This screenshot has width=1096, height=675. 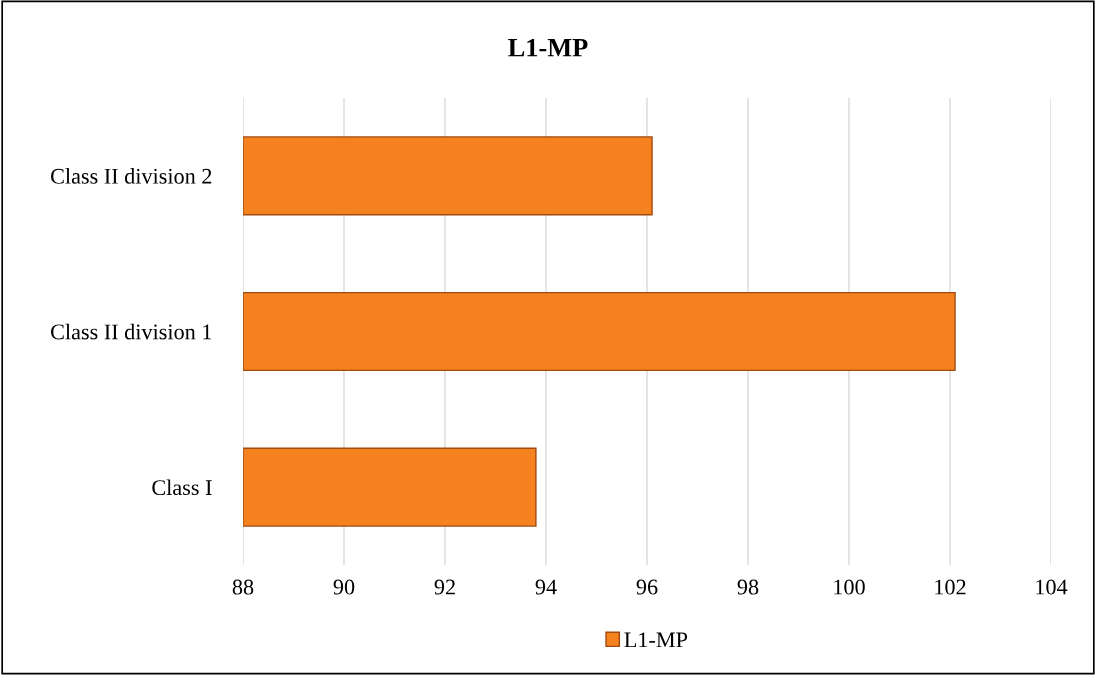 I want to click on x-tick-label: 102, so click(x=950, y=587).